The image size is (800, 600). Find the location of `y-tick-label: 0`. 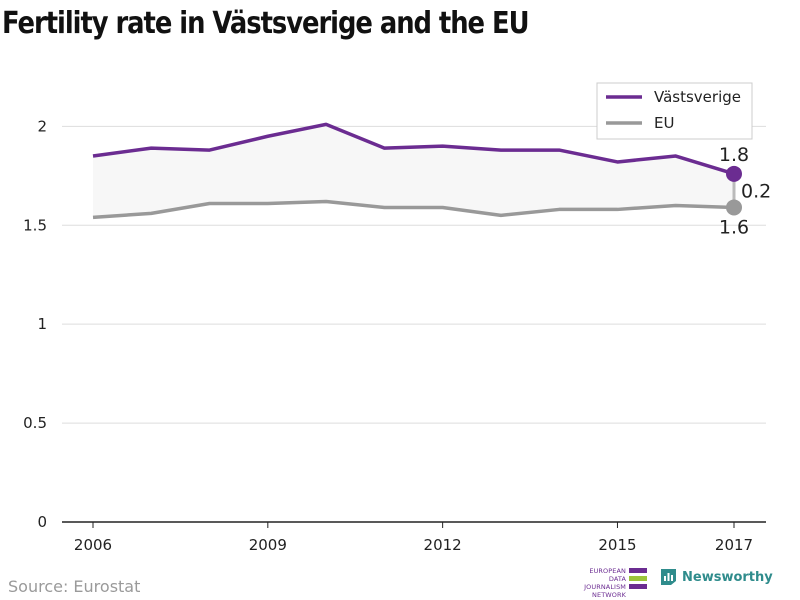

y-tick-label: 0 is located at coordinates (42, 522).